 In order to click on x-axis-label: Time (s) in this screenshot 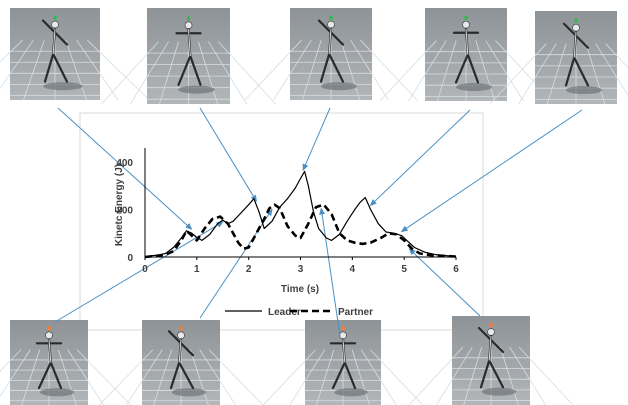, I will do `click(300, 289)`.